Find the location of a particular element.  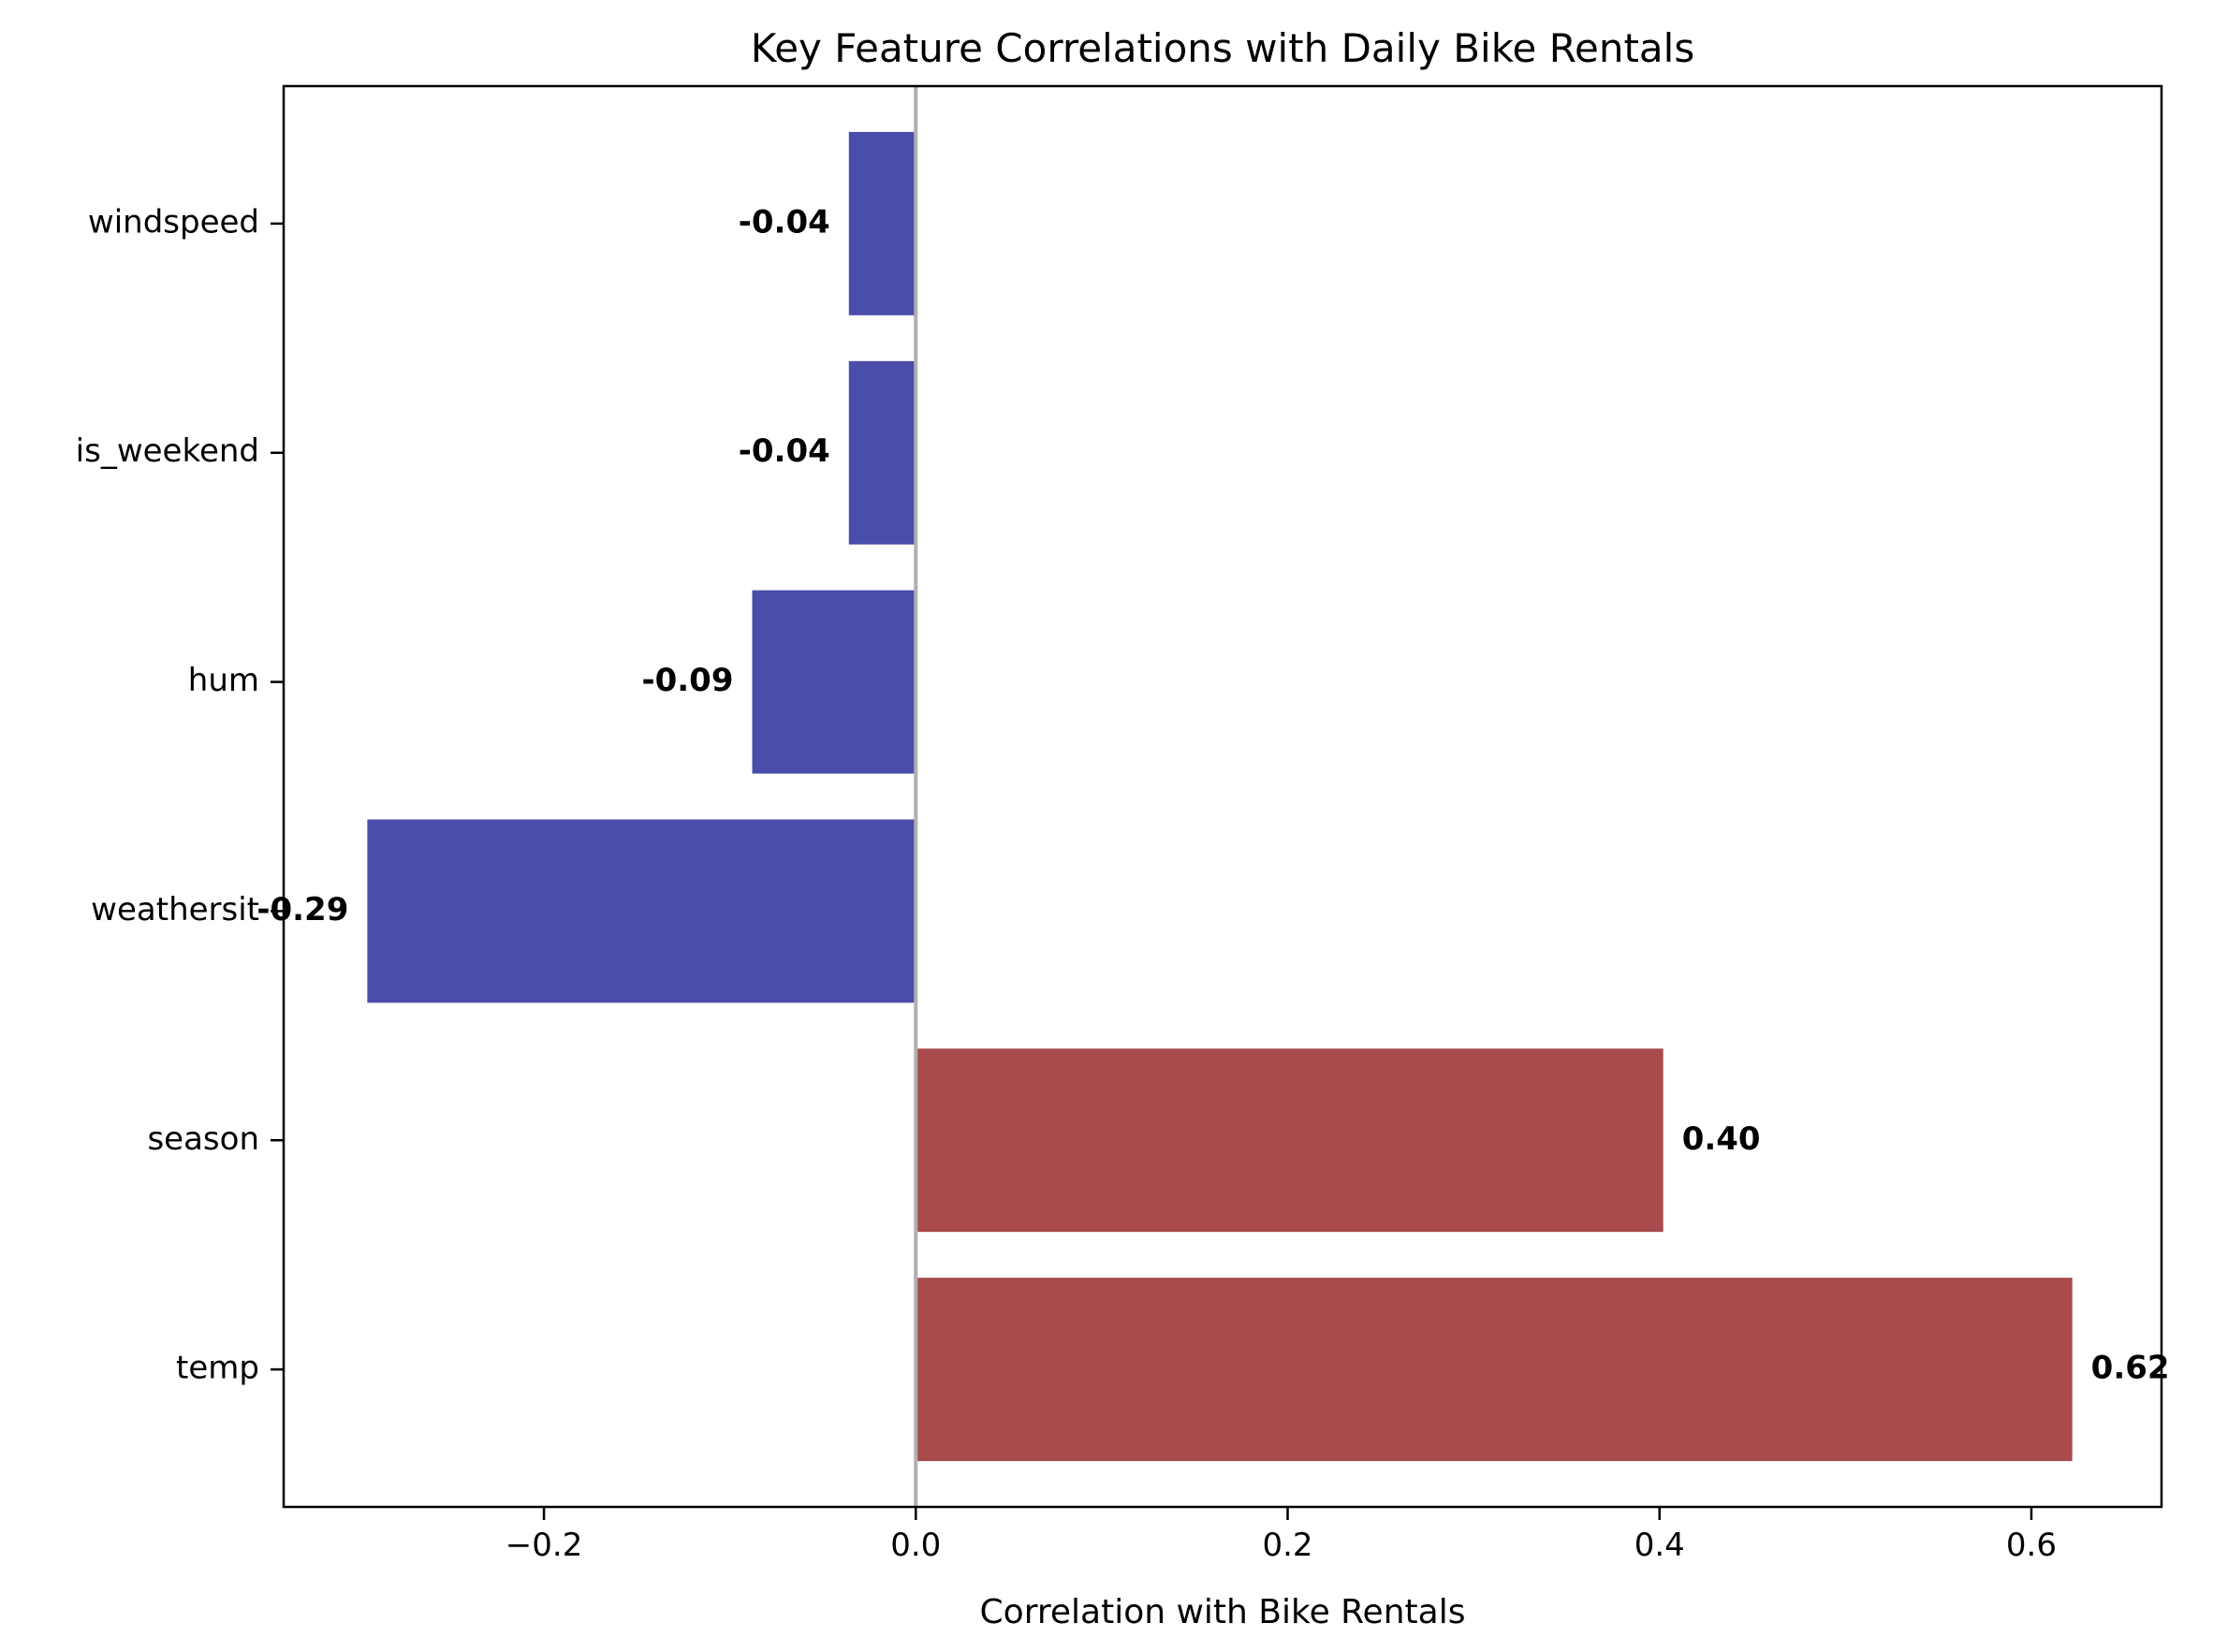

bar-is_weekend is located at coordinates (882, 453).